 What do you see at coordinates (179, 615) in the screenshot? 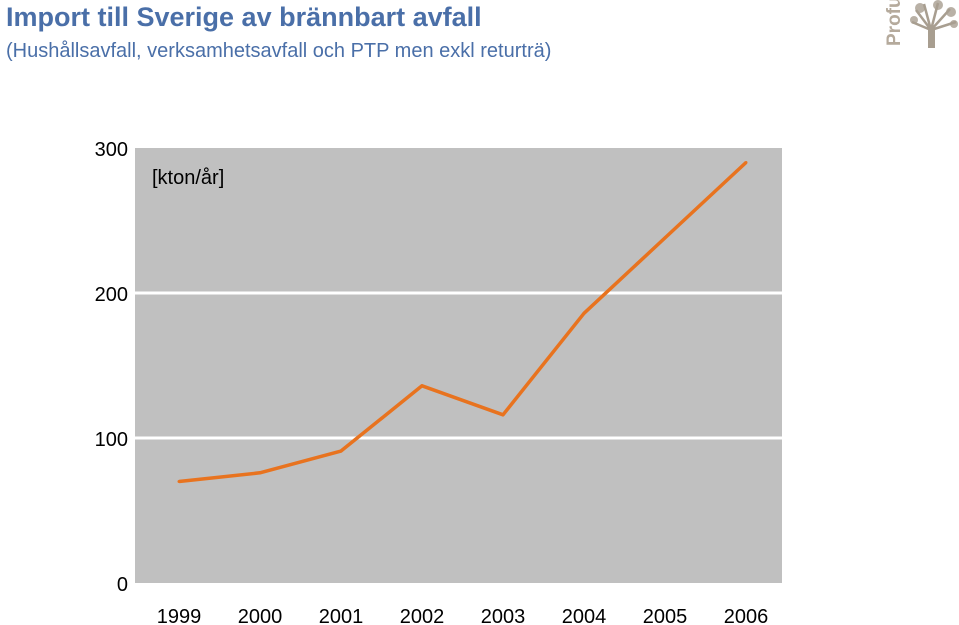
I see `x-tick-label: 1999` at bounding box center [179, 615].